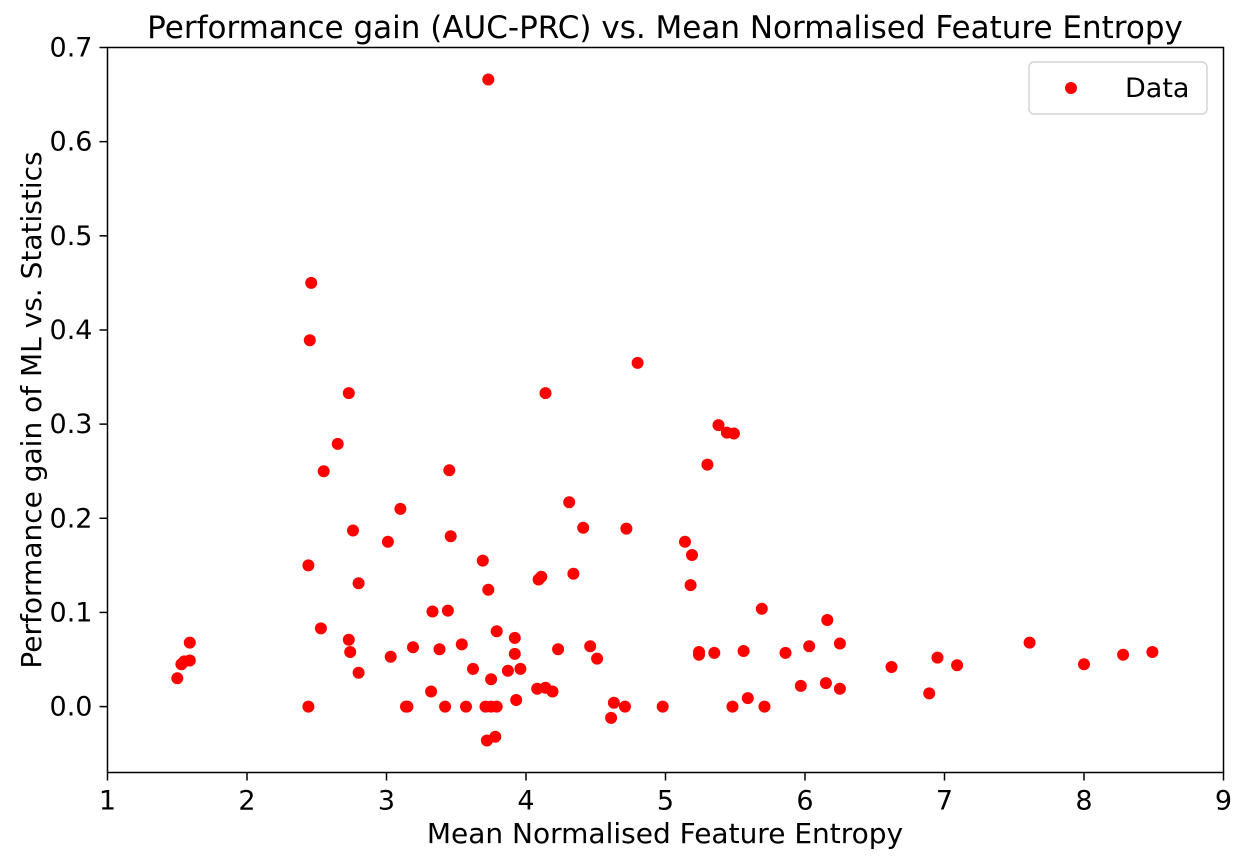 The height and width of the screenshot is (861, 1244). I want to click on x-tick-label: 5, so click(665, 801).